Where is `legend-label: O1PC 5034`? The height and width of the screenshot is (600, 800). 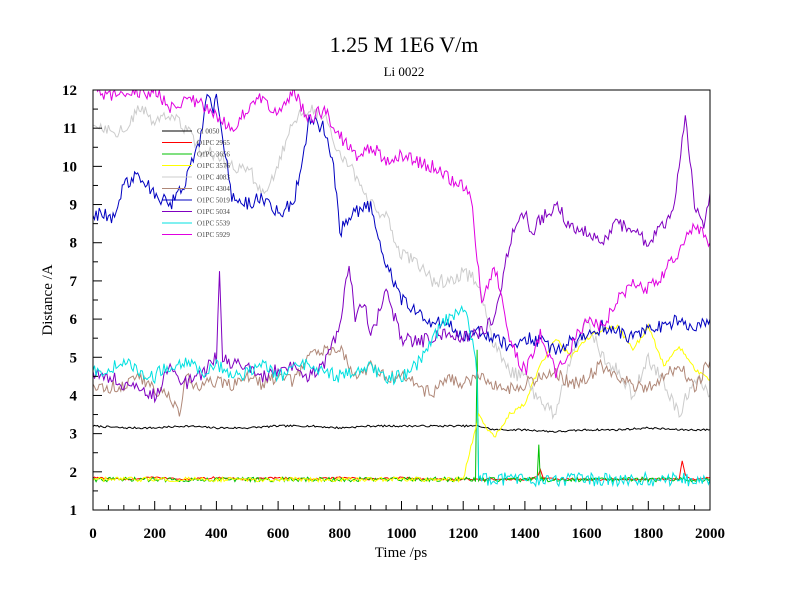
legend-label: O1PC 5034 is located at coordinates (213, 212).